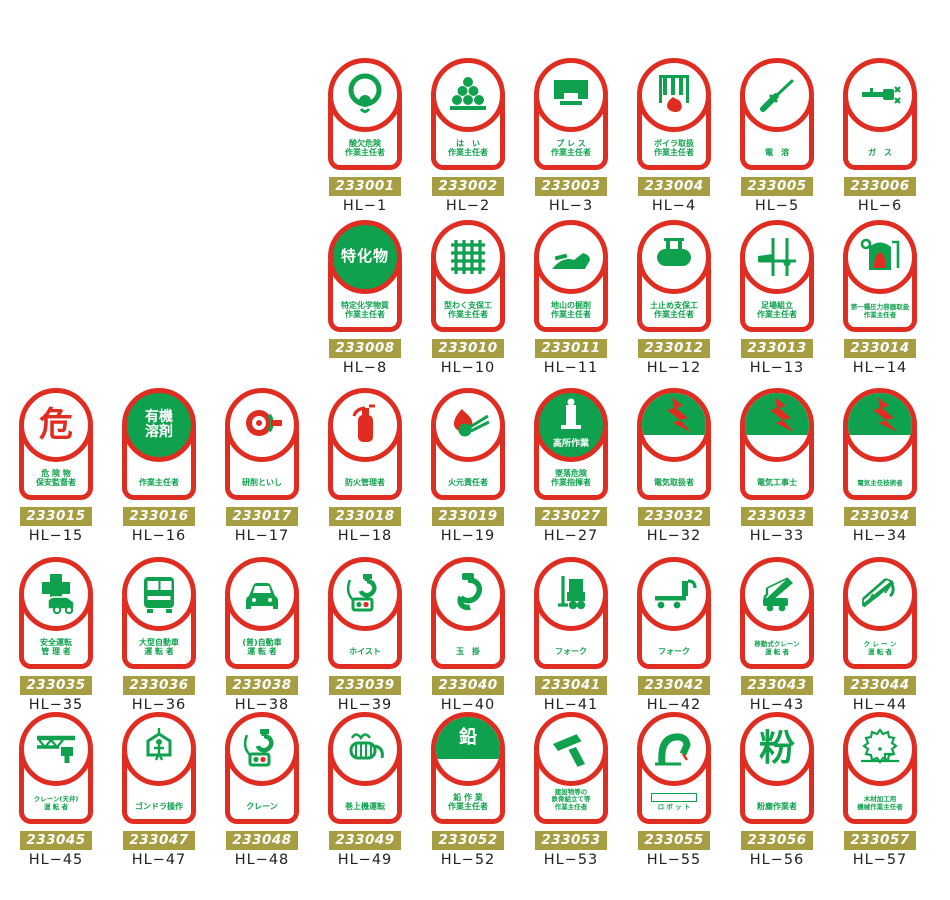 This screenshot has height=900, width=950. I want to click on badge-label: 防火管理者, so click(365, 483).